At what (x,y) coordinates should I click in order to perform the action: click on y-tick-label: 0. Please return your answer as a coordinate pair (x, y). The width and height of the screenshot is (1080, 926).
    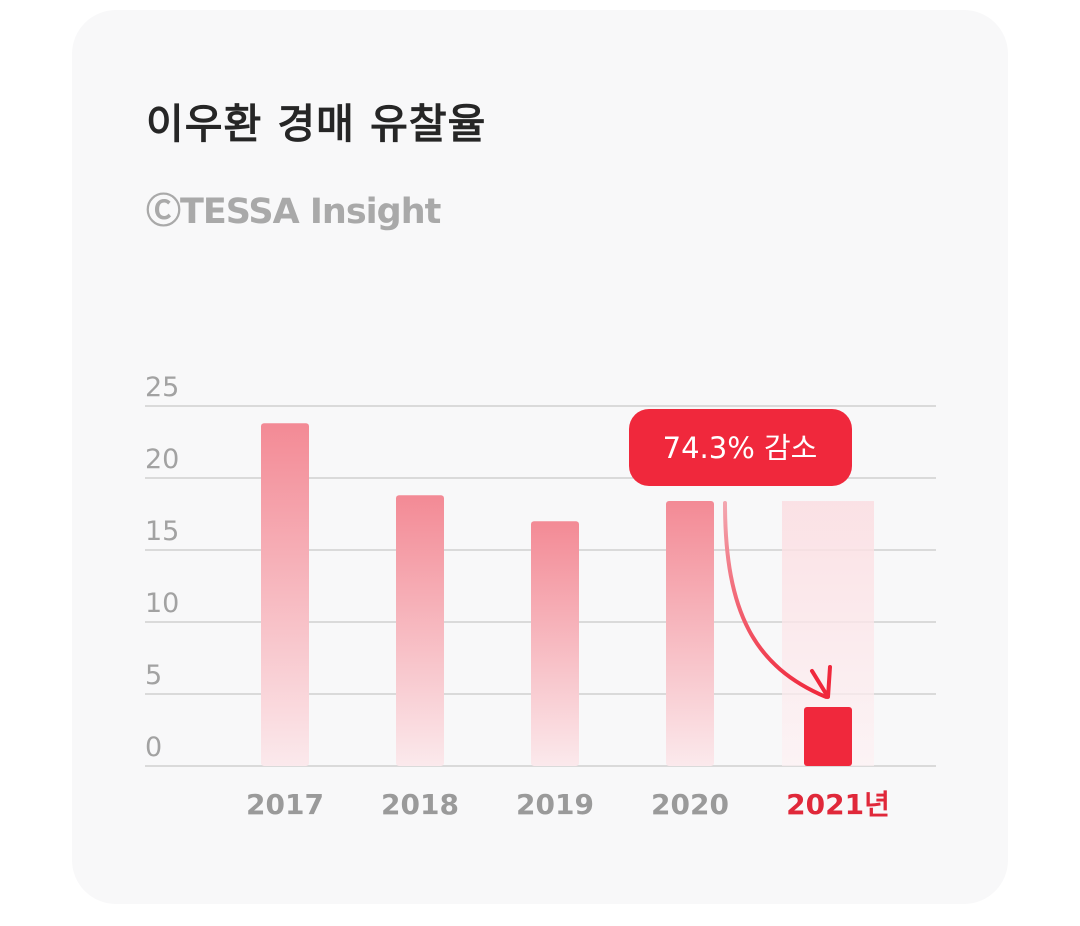
    Looking at the image, I should click on (153, 747).